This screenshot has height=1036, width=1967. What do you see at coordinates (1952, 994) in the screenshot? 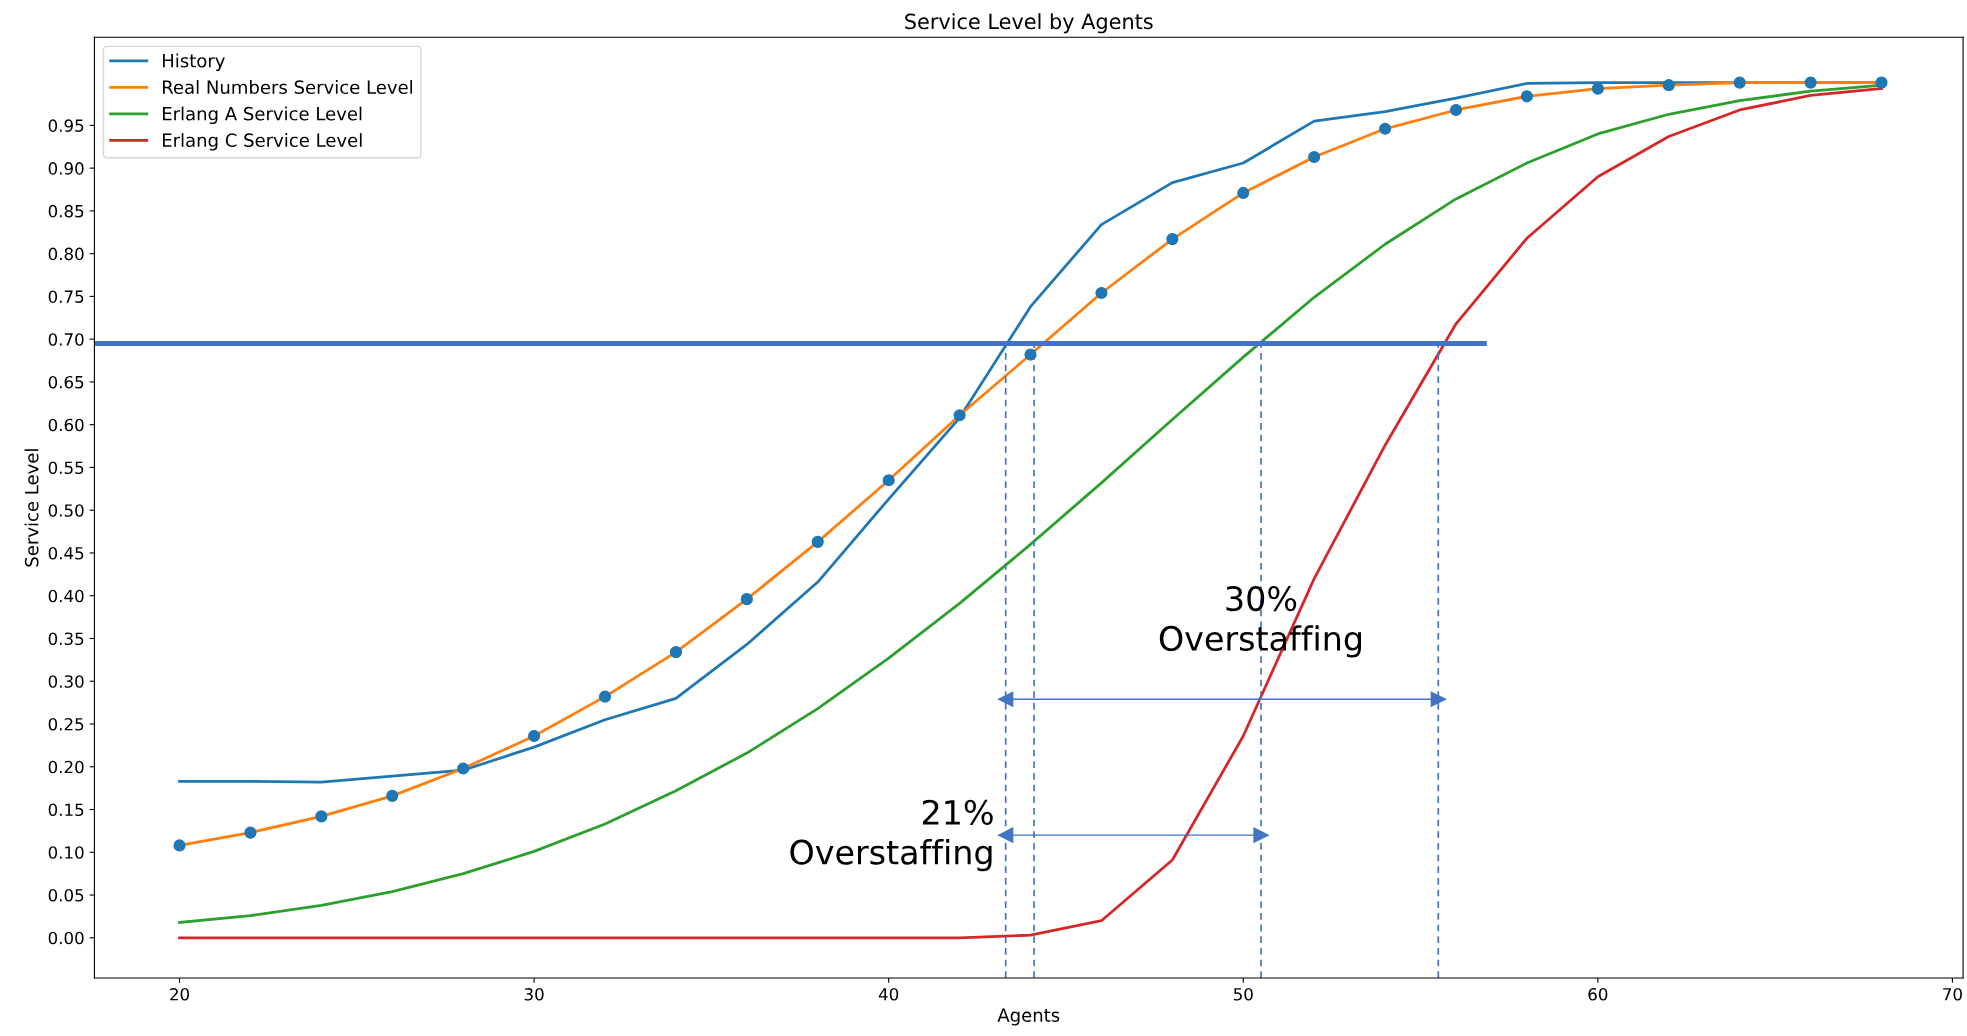
I see `x-tick-label: 70` at bounding box center [1952, 994].